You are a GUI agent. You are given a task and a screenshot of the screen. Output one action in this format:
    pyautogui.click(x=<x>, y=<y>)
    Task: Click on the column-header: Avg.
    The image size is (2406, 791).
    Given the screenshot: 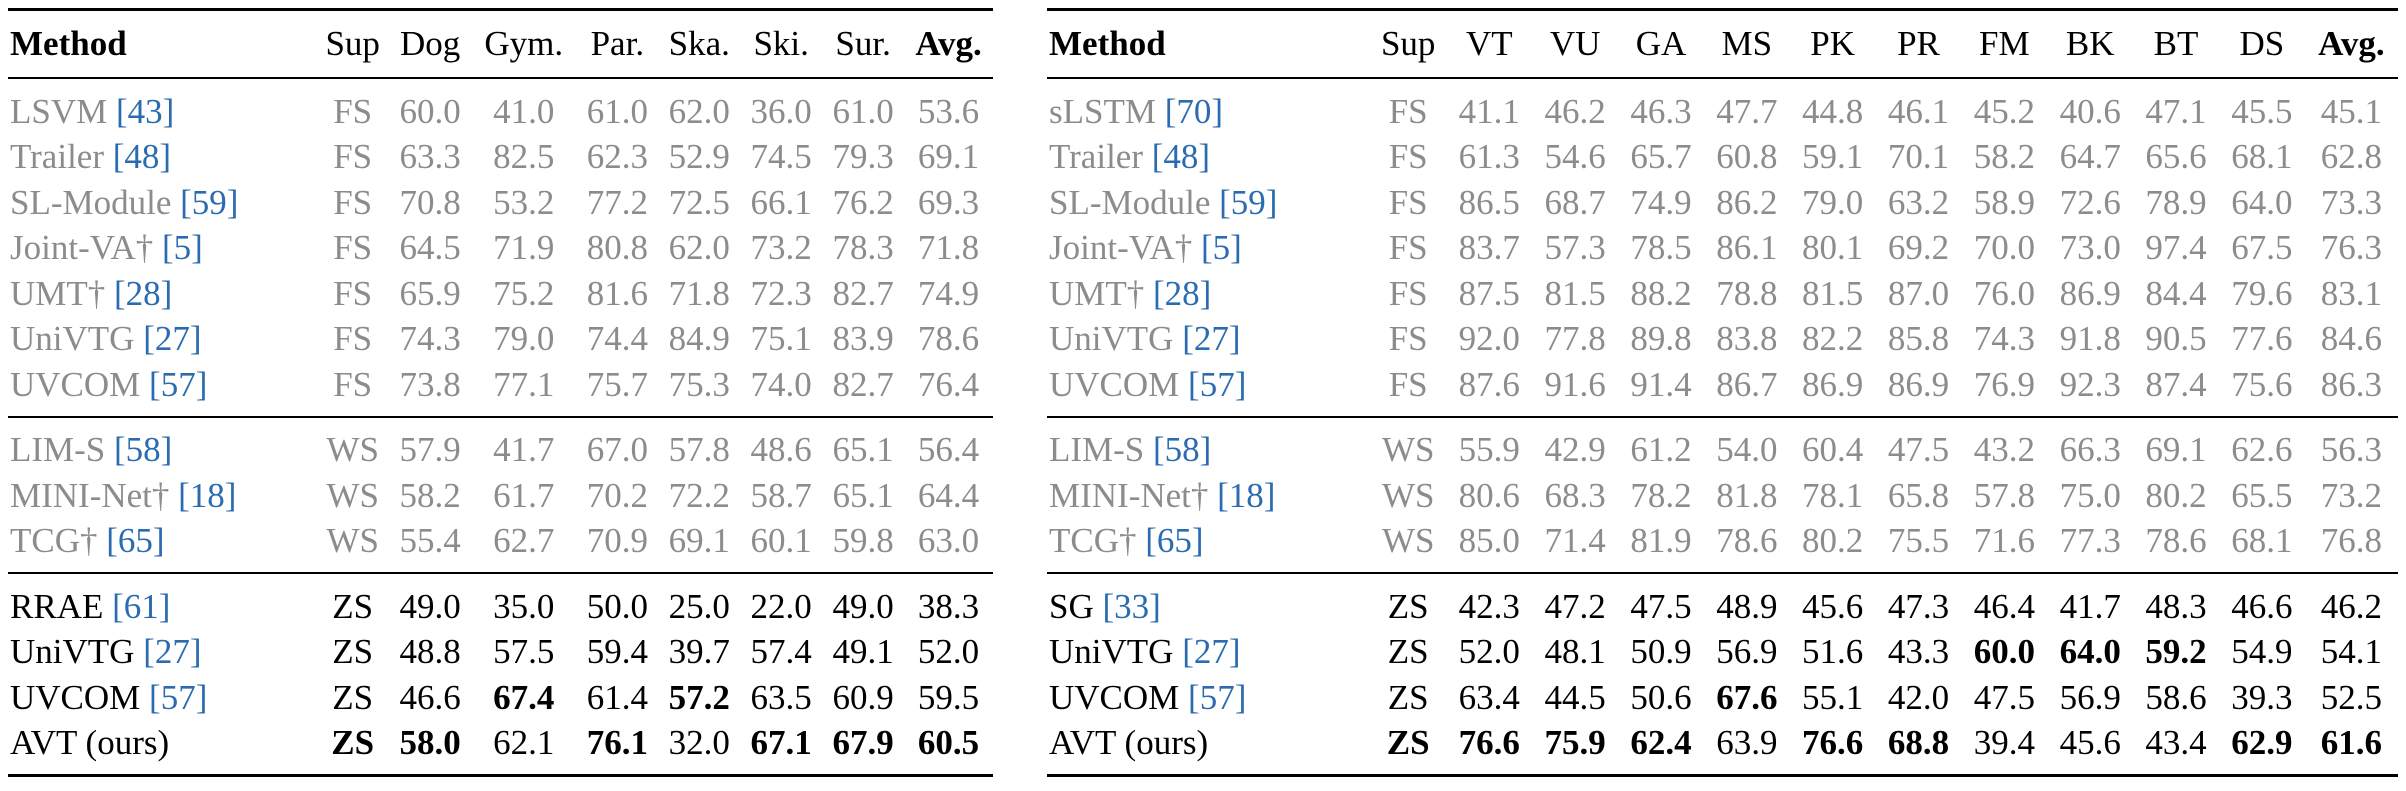 What is the action you would take?
    pyautogui.click(x=2351, y=43)
    